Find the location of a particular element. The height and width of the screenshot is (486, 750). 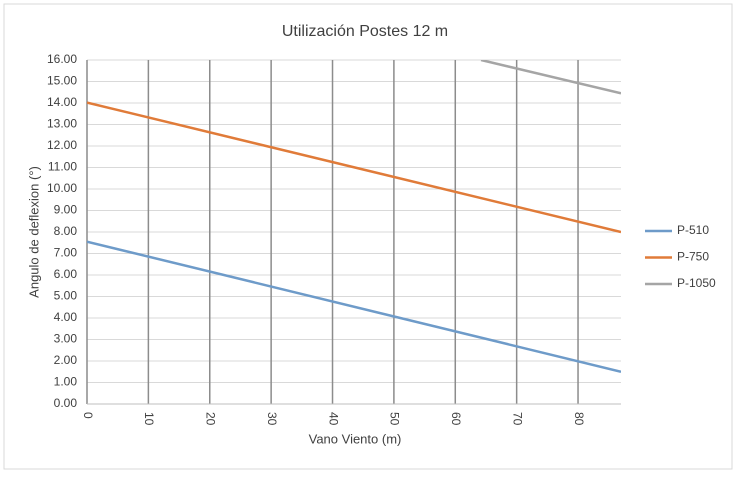

y-tick-label: 1.00 is located at coordinates (66, 382).